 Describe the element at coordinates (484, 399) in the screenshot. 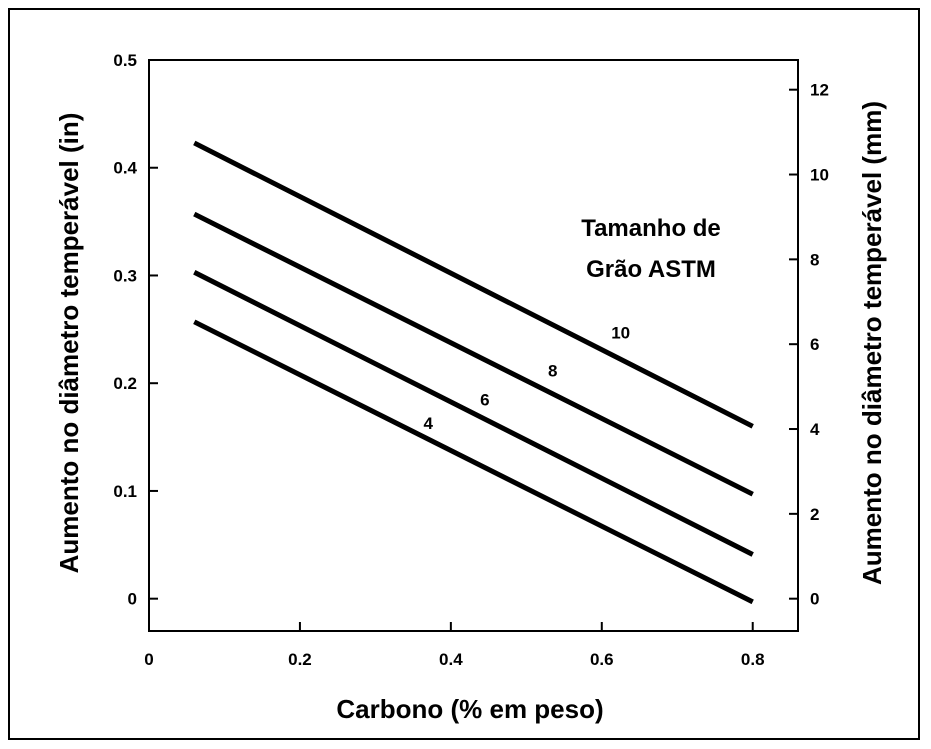

I see `series-label-6: 6` at that location.